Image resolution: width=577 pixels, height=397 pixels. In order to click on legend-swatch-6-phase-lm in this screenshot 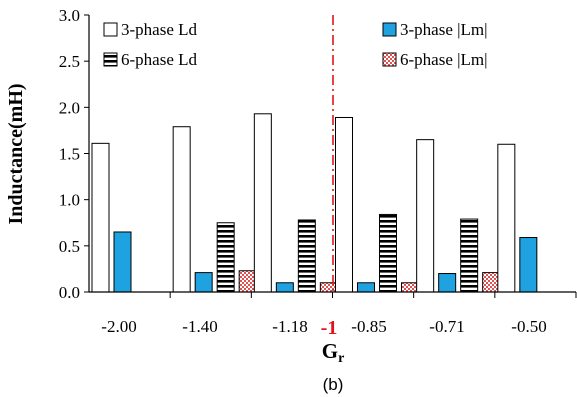, I will do `click(389, 59)`.